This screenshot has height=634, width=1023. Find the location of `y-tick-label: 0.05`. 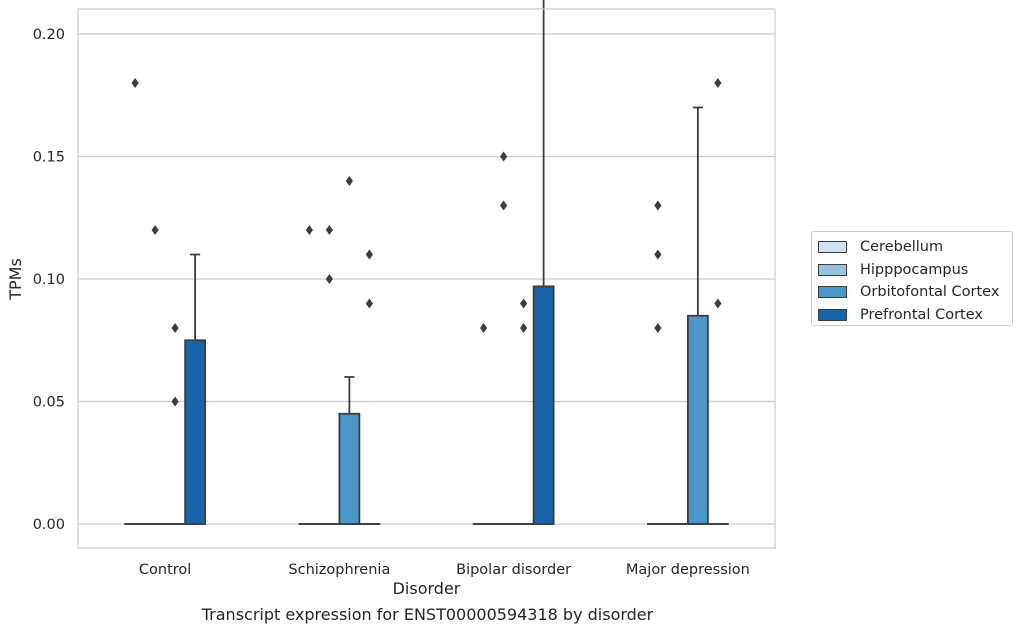

y-tick-label: 0.05 is located at coordinates (49, 403).